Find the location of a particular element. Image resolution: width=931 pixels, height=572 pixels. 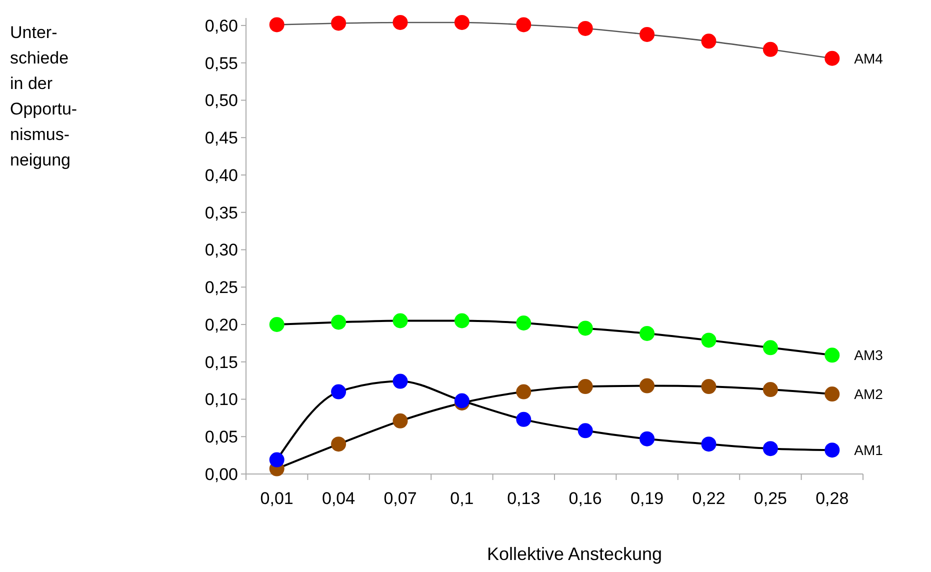

y-tick-label: 0,40 is located at coordinates (221, 175).